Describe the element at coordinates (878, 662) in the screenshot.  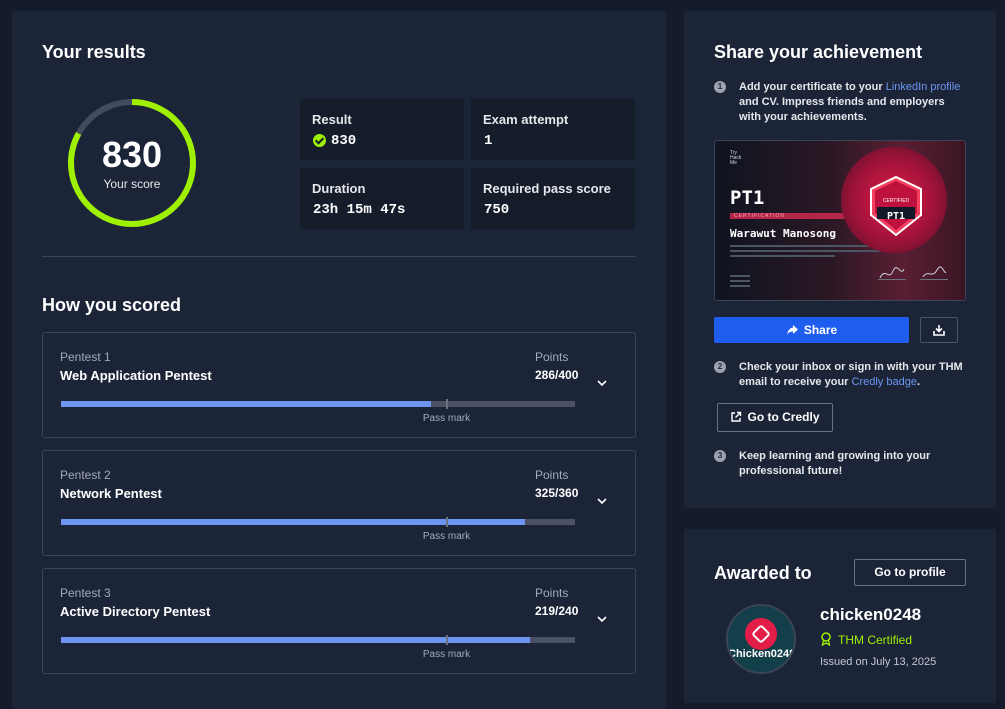
I see `issued-date: Issued on July 13, 2025` at that location.